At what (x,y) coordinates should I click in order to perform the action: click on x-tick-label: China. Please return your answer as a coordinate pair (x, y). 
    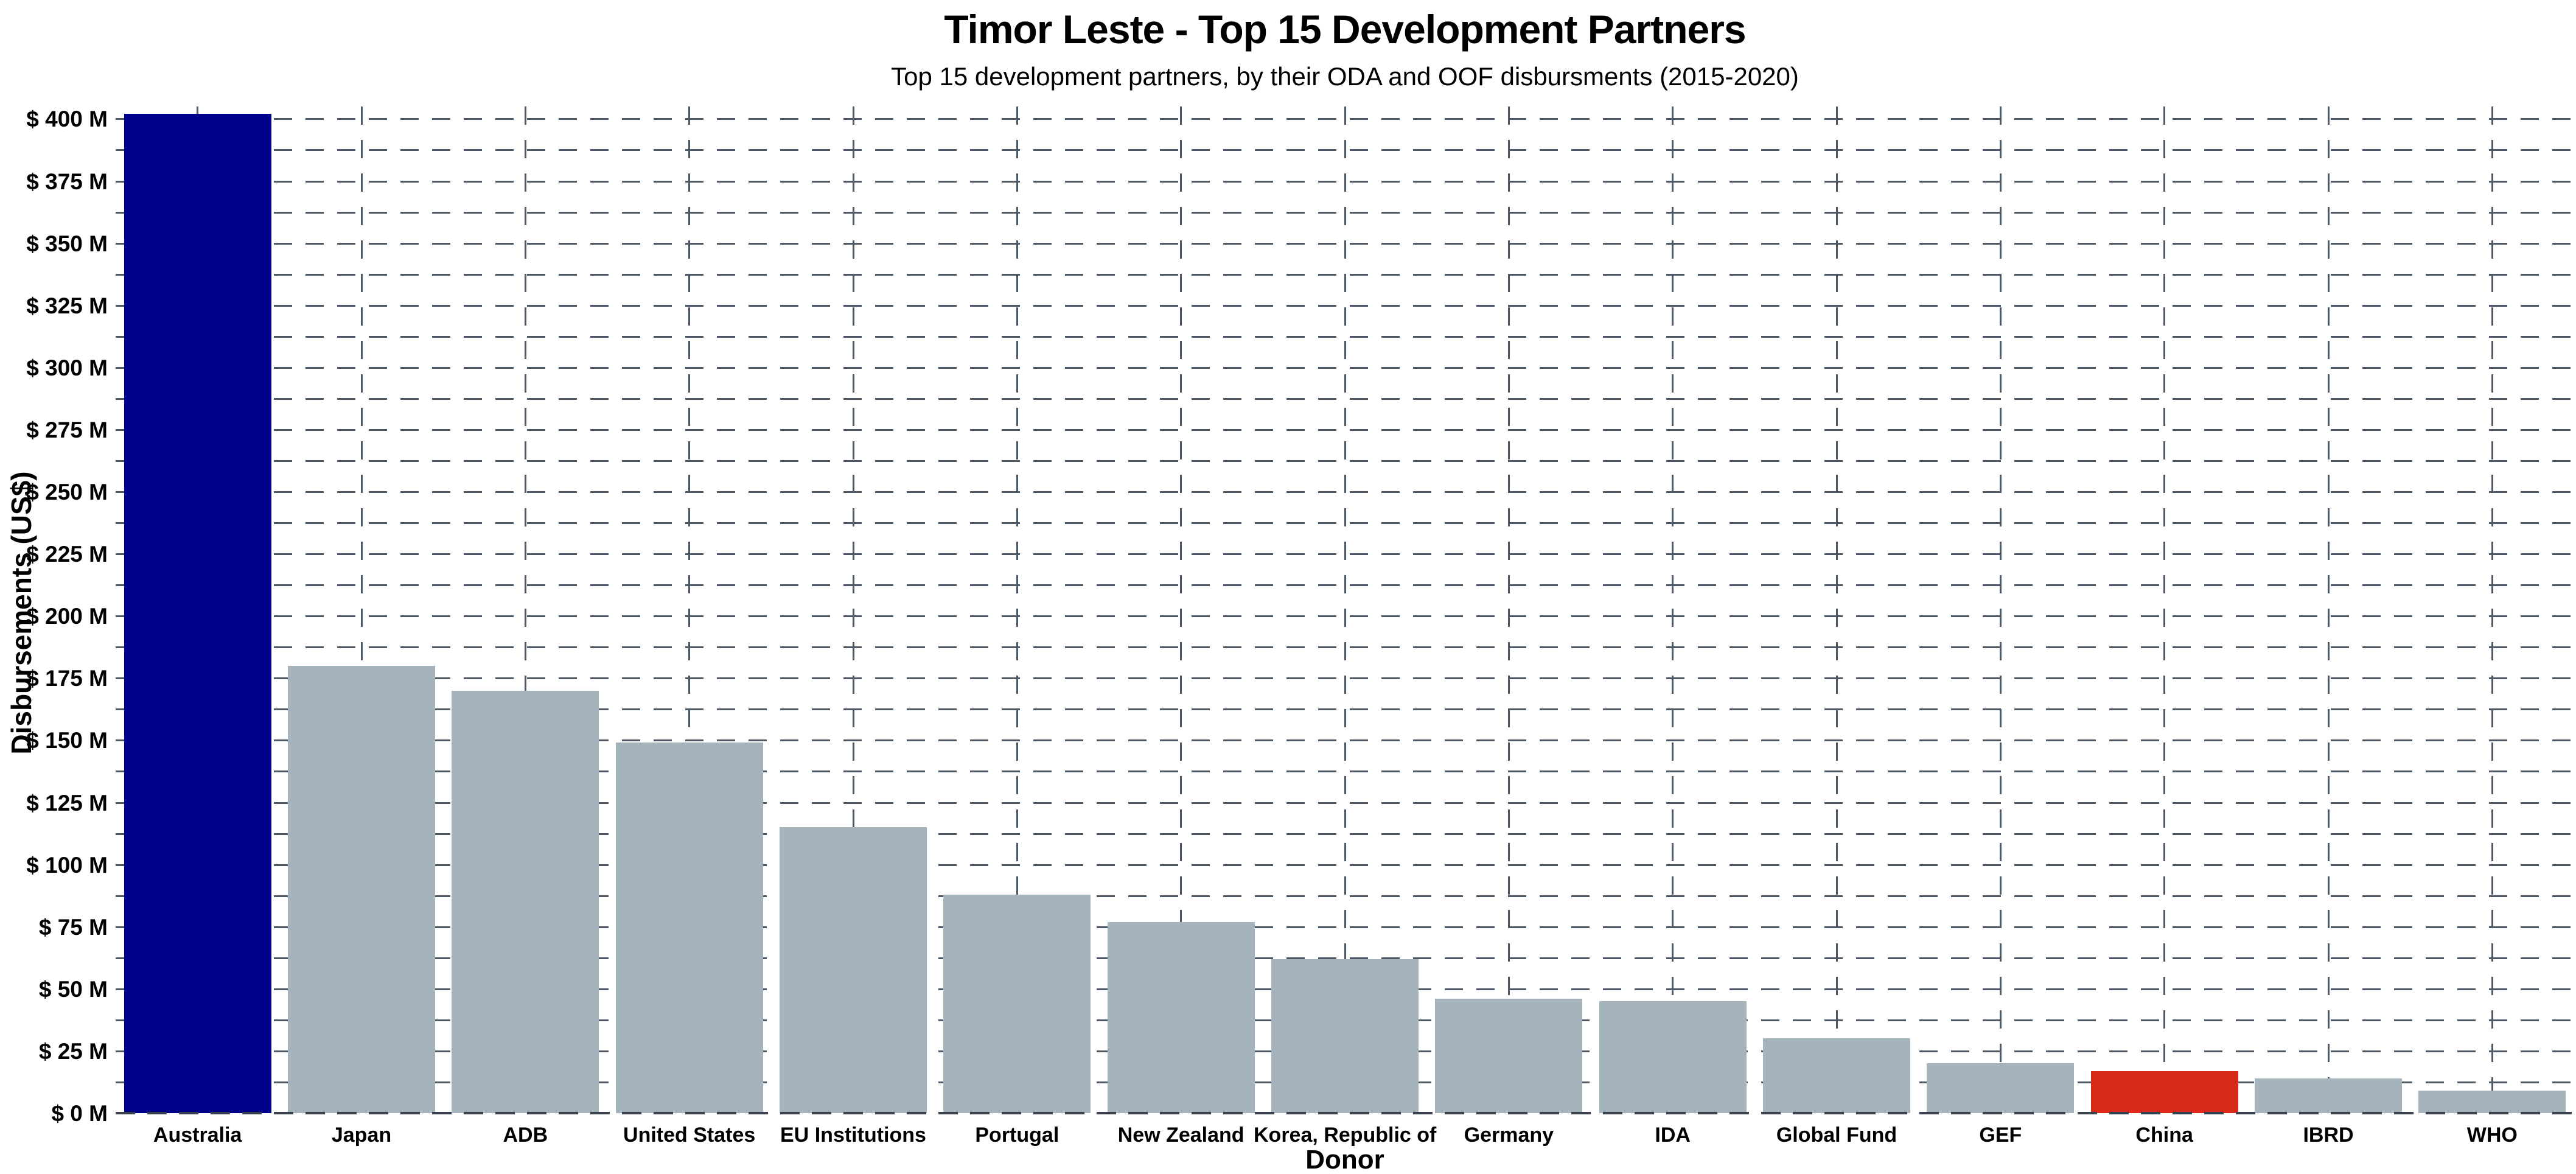
    Looking at the image, I should click on (2164, 1135).